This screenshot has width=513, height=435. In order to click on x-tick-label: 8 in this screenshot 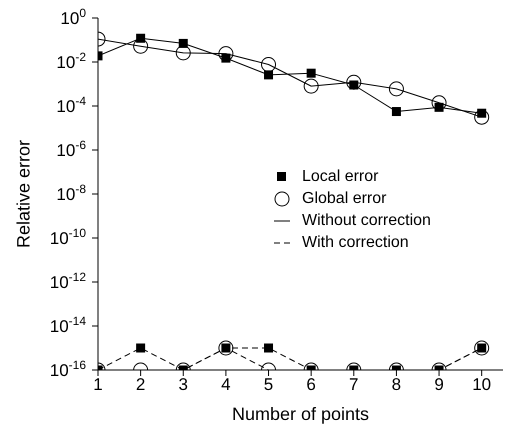, I will do `click(397, 384)`.